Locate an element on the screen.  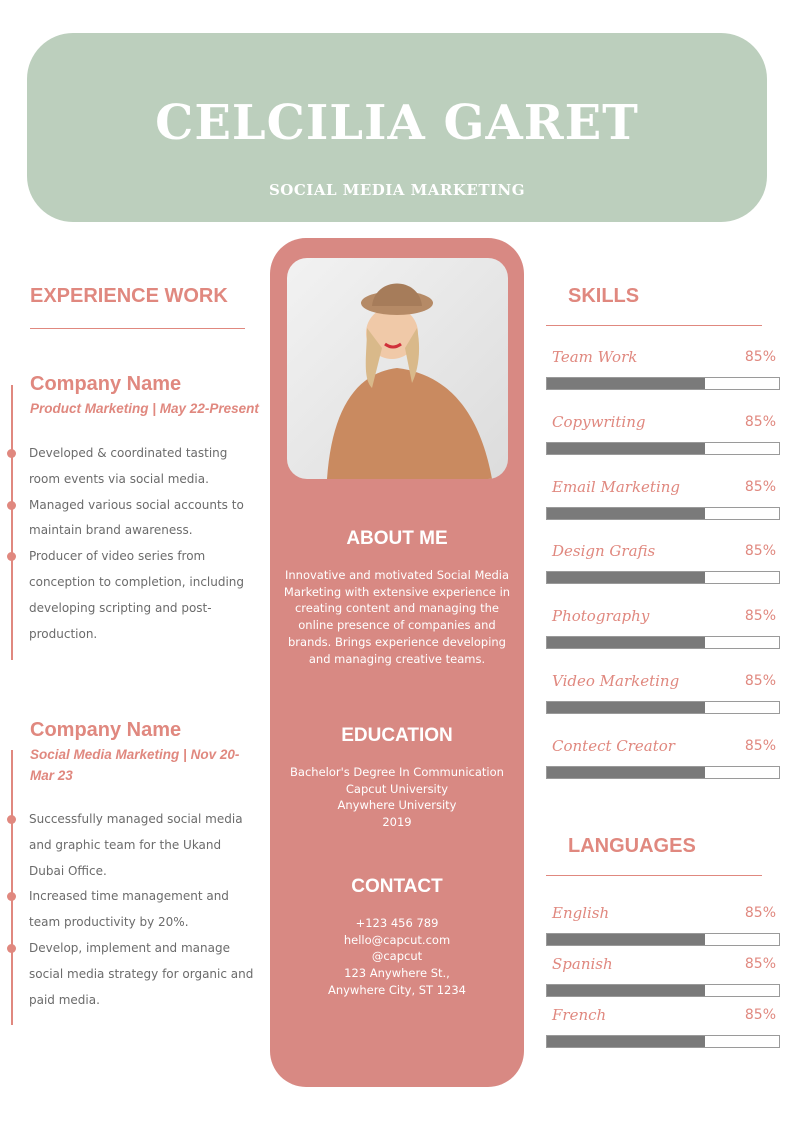
skill-label: Contect Creator is located at coordinates (613, 745).